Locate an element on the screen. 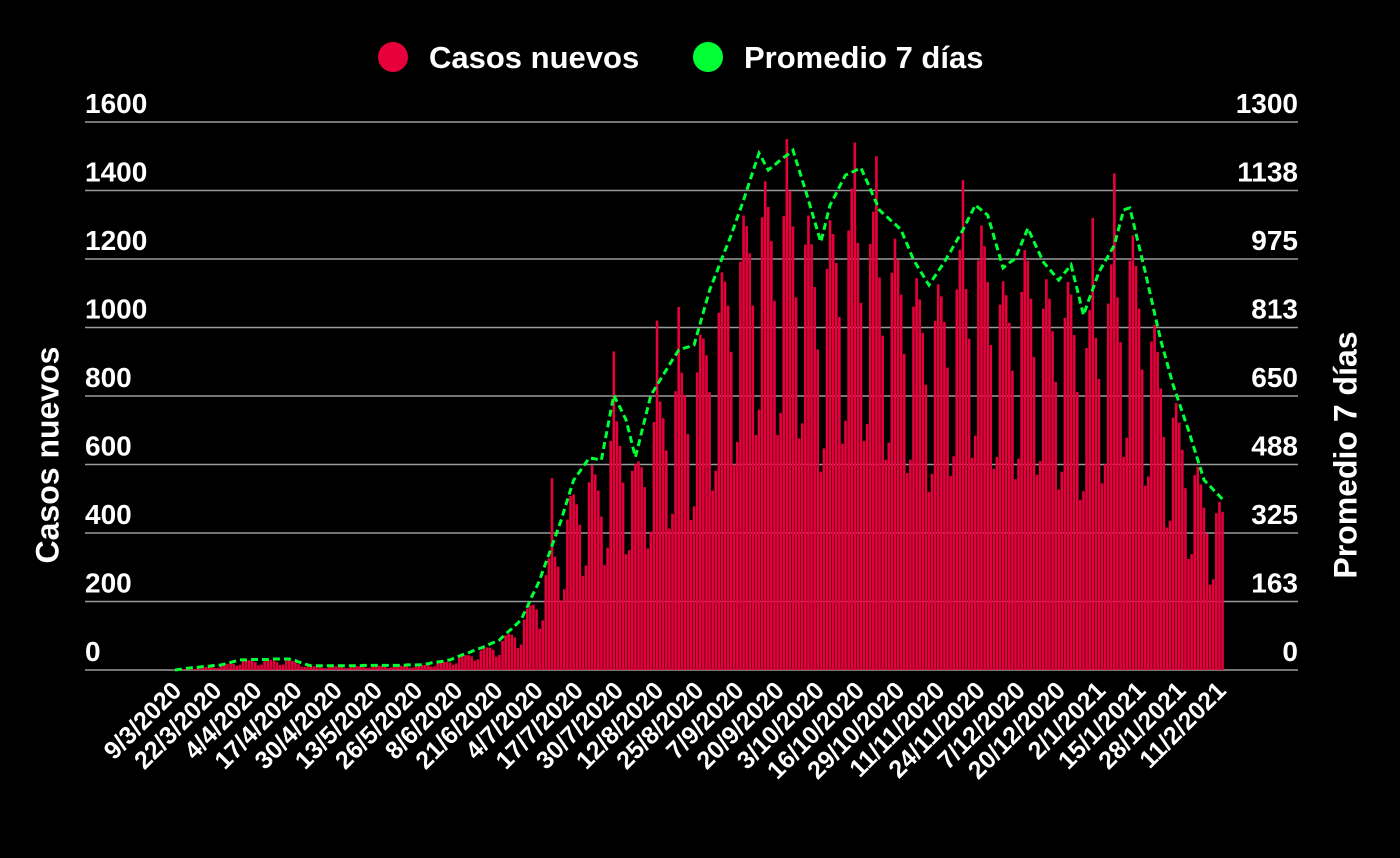 This screenshot has height=858, width=1400. y-tick-label: 400 is located at coordinates (108, 514).